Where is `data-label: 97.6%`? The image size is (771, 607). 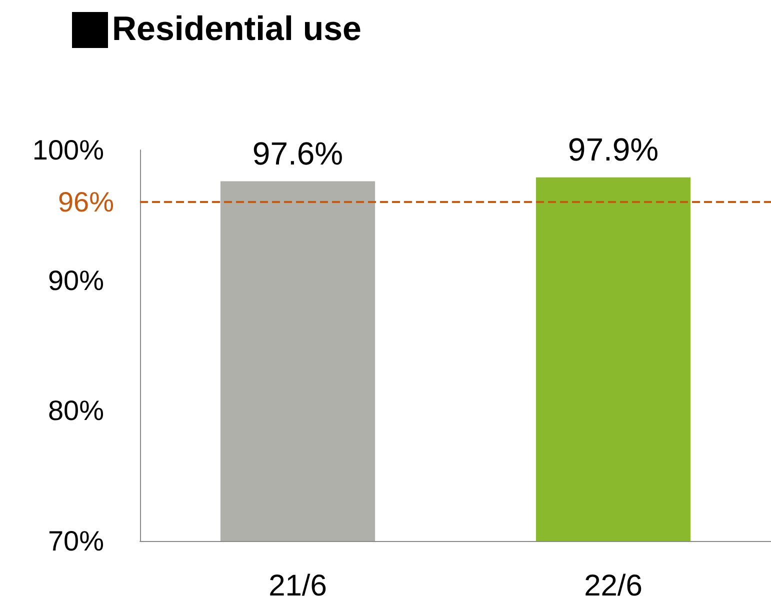 data-label: 97.6% is located at coordinates (298, 153).